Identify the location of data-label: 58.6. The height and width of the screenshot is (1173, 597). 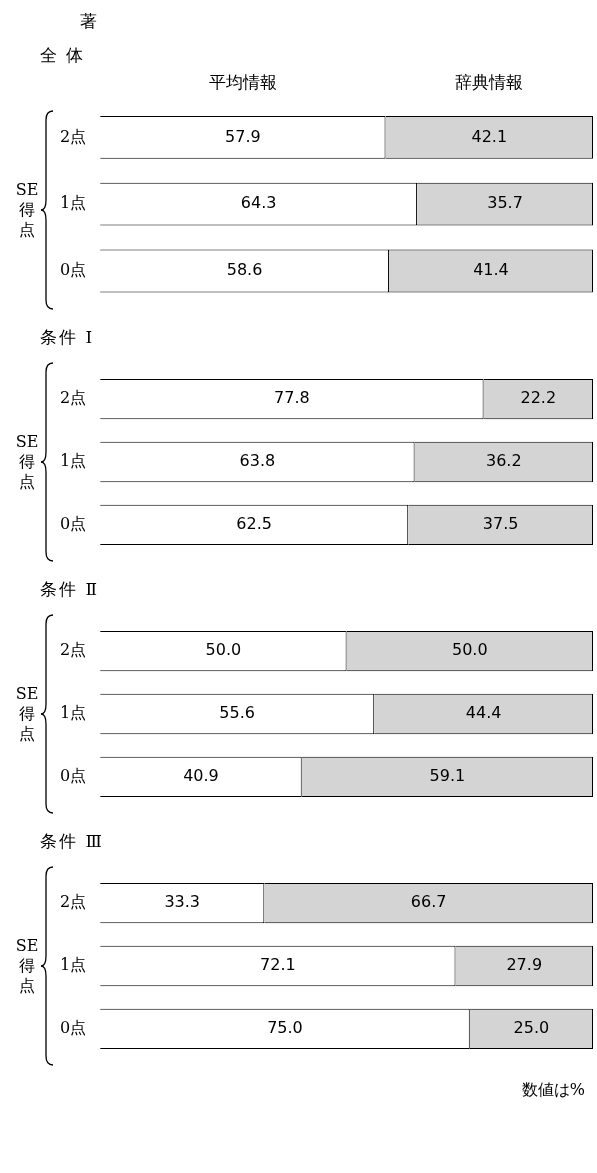
(244, 270).